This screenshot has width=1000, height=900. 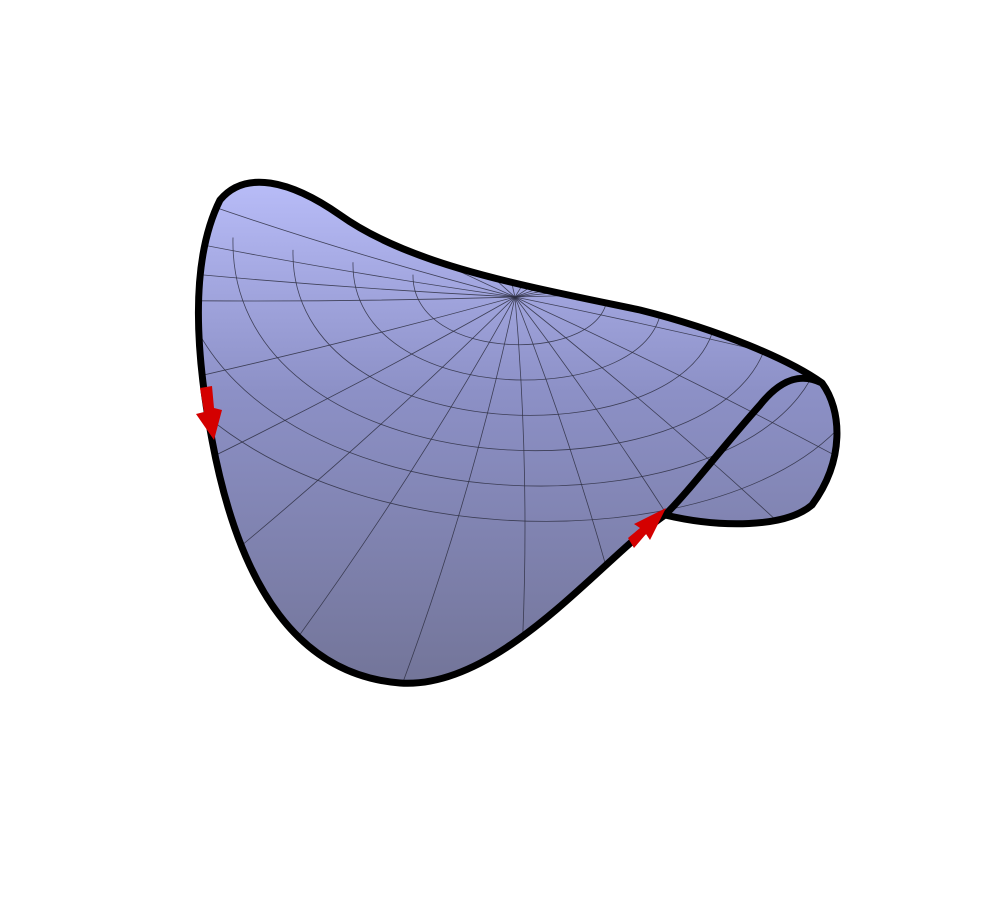 What do you see at coordinates (647, 528) in the screenshot?
I see `orientation-arrow-right` at bounding box center [647, 528].